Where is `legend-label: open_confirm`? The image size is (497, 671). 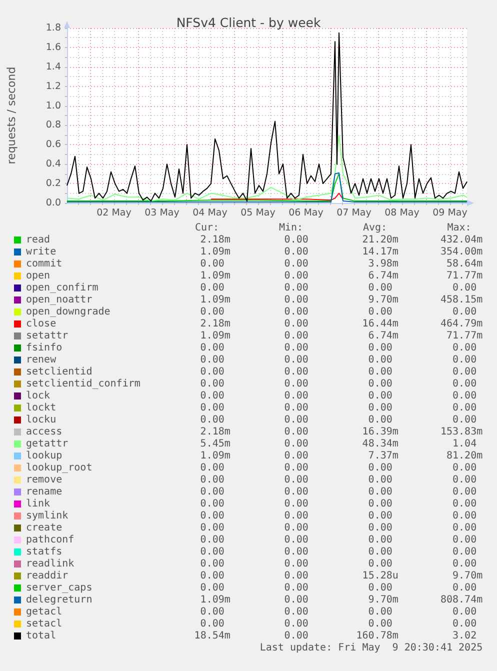 legend-label: open_confirm is located at coordinates (62, 288).